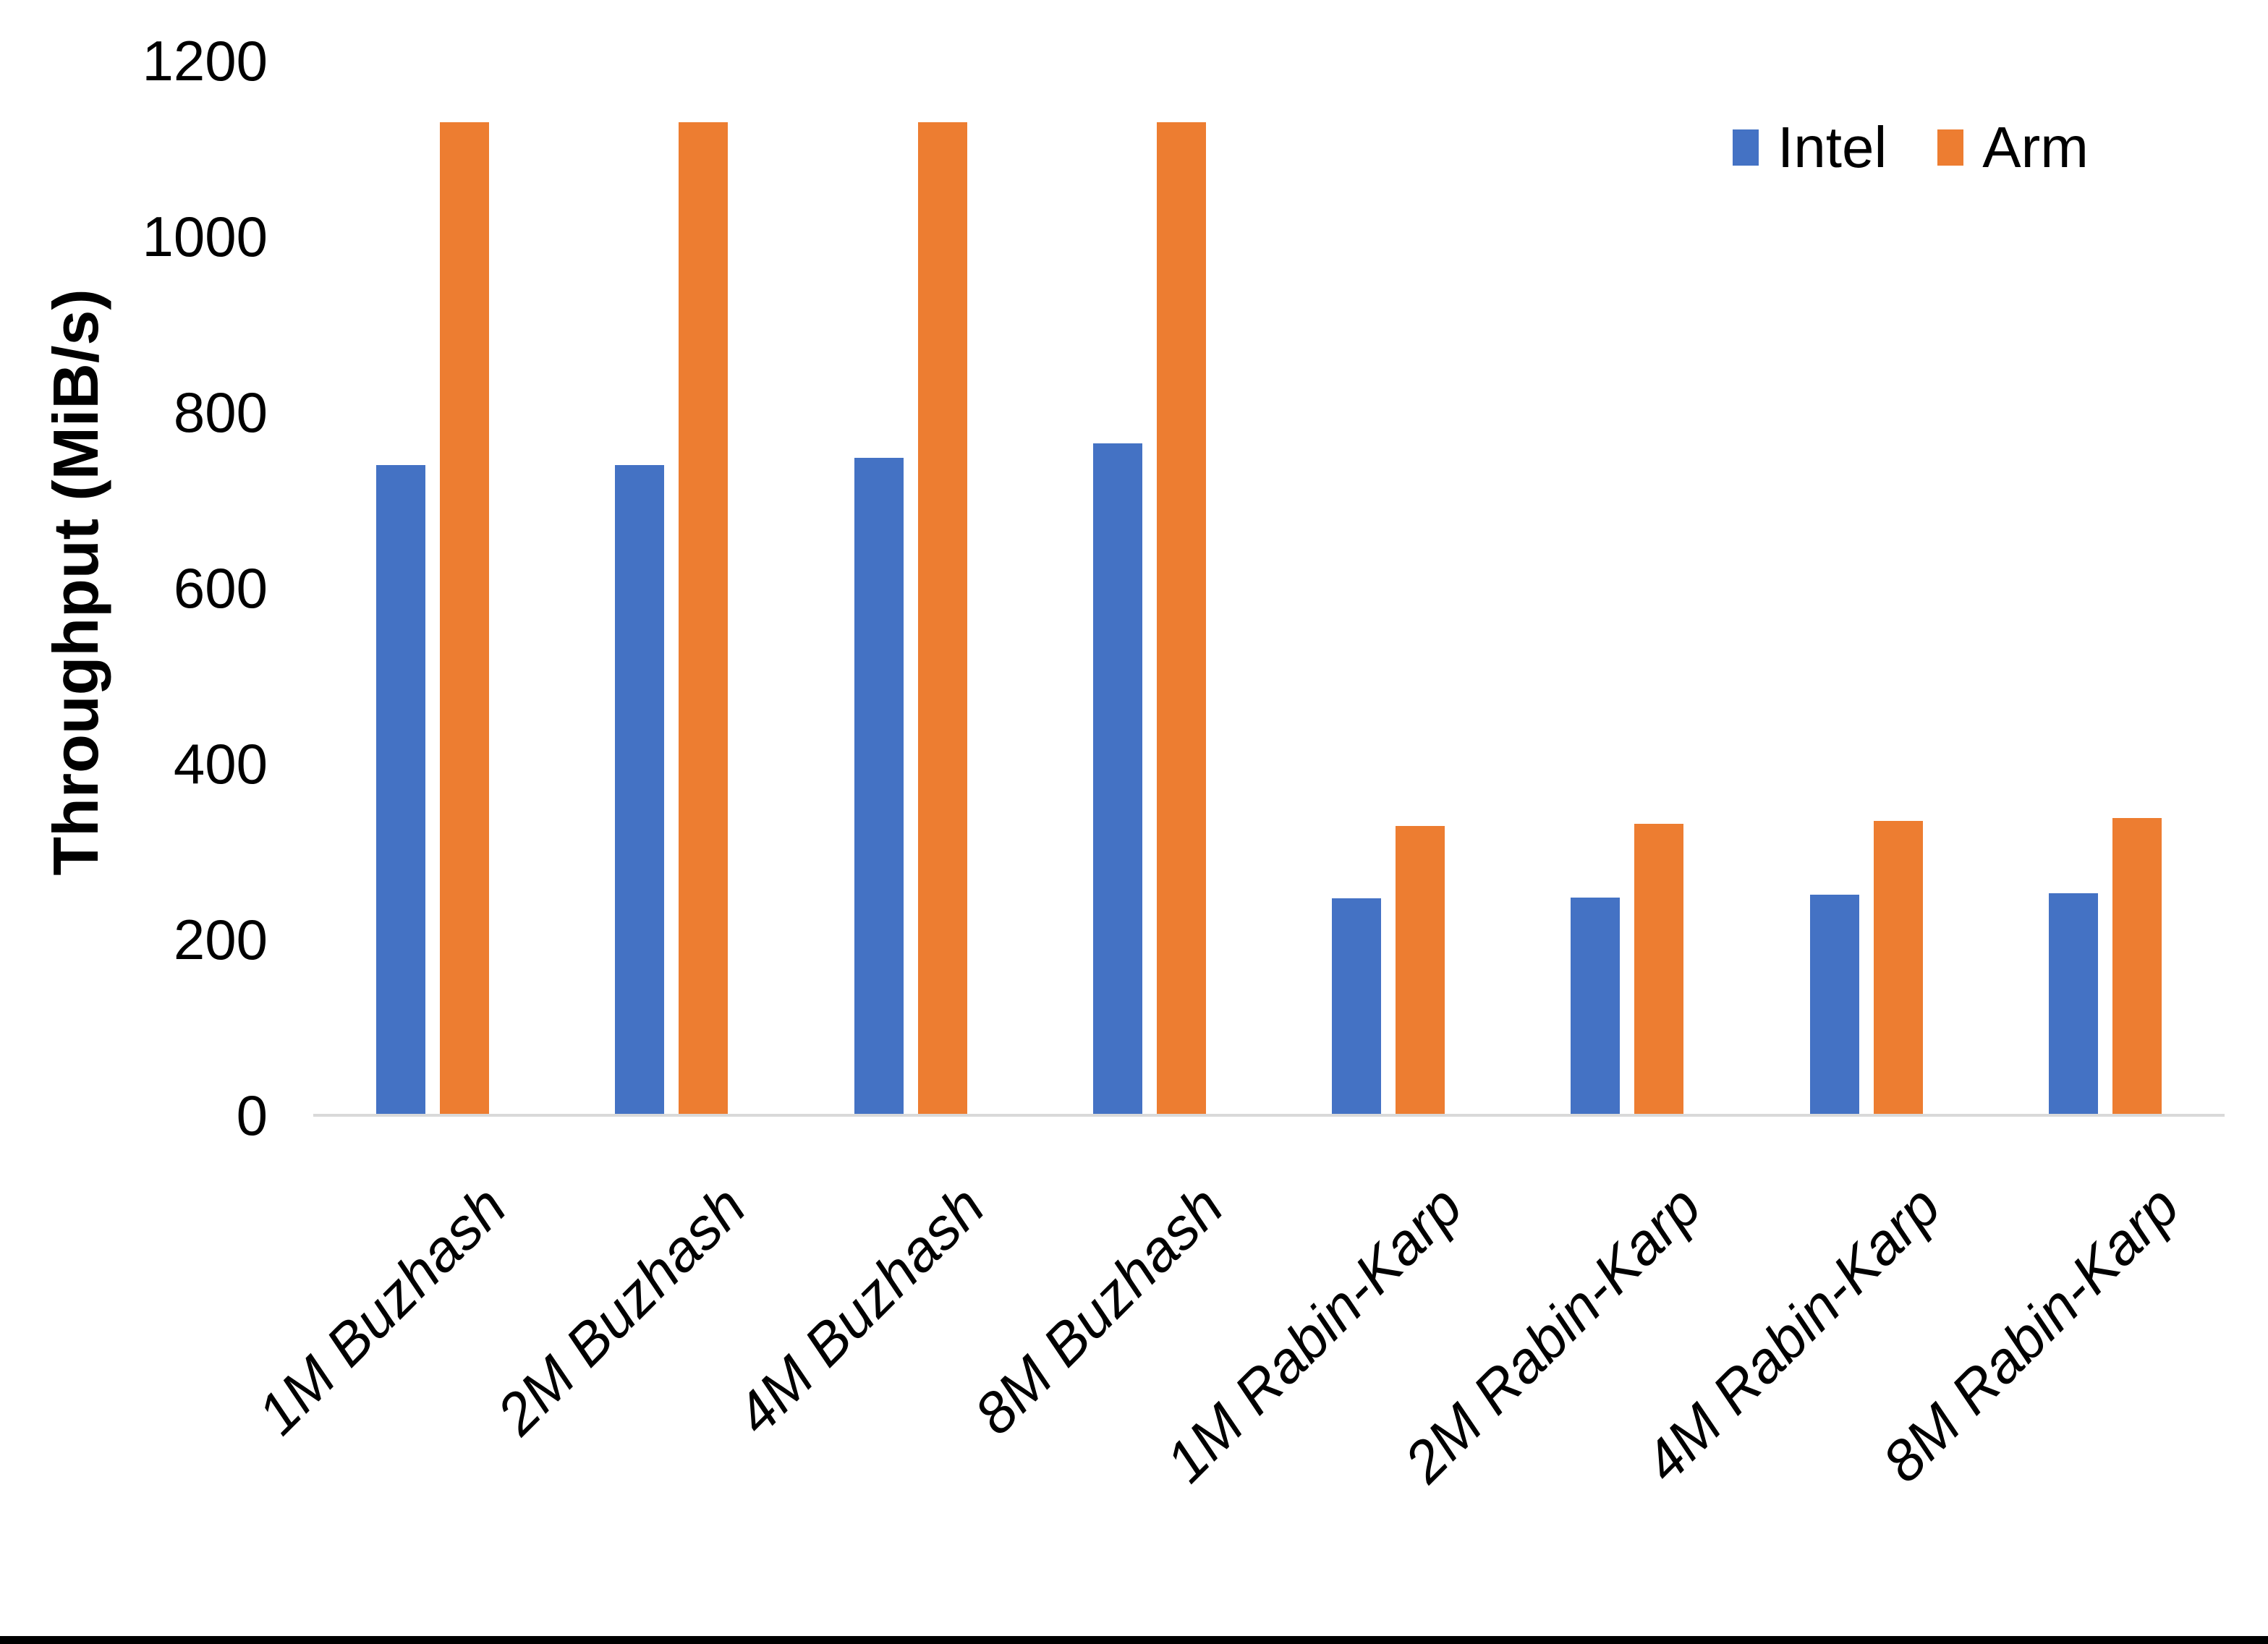 This screenshot has height=1644, width=2268. I want to click on bar-arm-4m-rabin-karp, so click(1898, 968).